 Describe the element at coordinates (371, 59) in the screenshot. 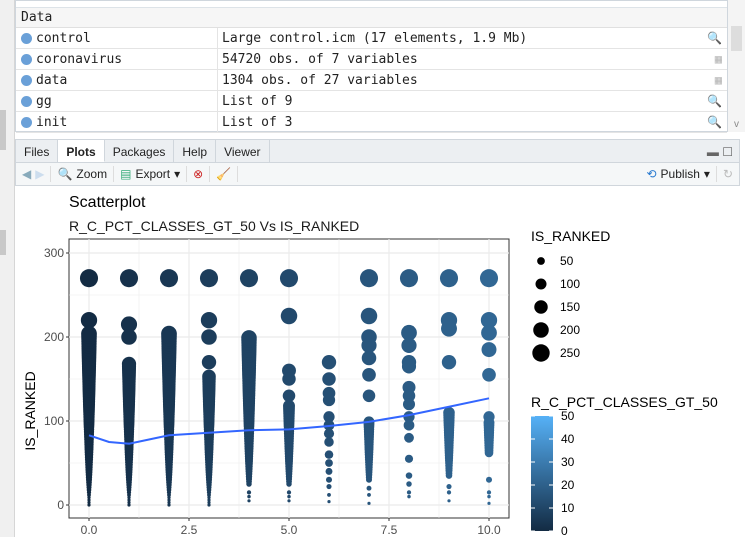

I see `env-row-coronavirus: coronavirus 54720 obs. of 7 variables ▦` at that location.